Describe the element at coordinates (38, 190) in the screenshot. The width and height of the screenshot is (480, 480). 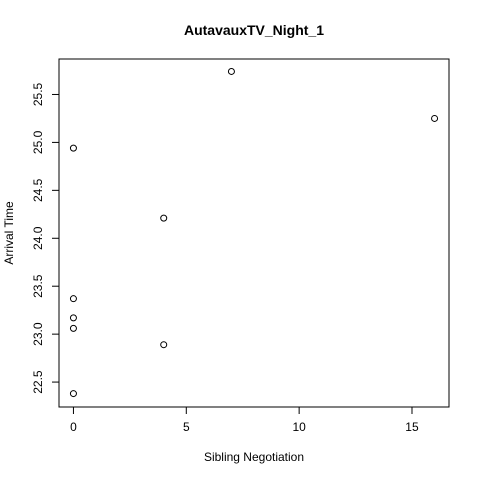
I see `y-tick-label: 24.5` at that location.